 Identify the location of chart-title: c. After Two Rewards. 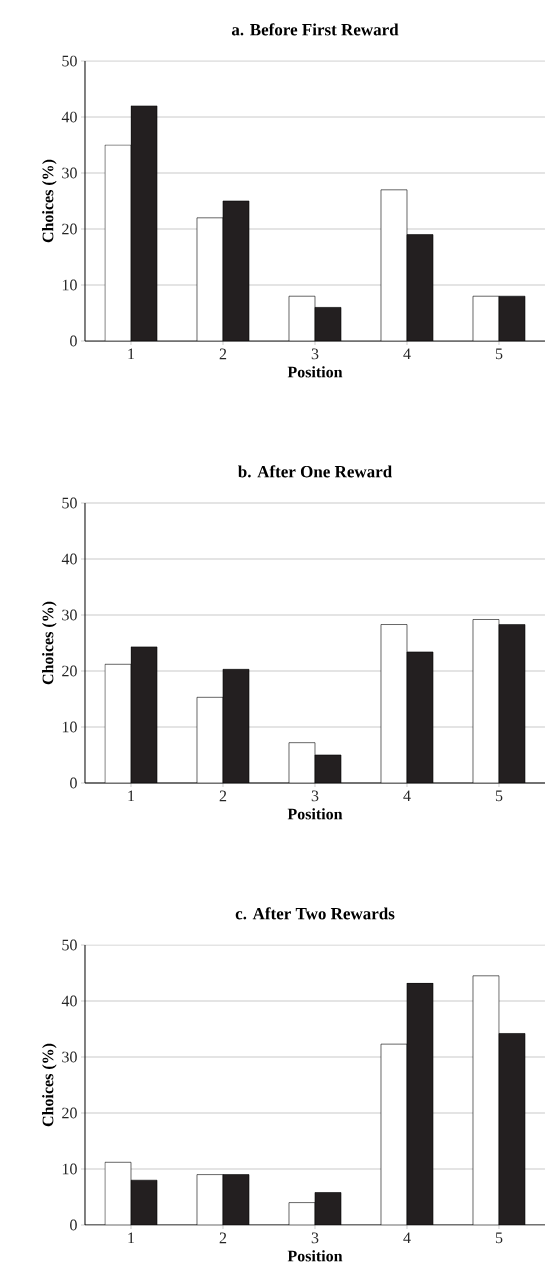
(315, 913).